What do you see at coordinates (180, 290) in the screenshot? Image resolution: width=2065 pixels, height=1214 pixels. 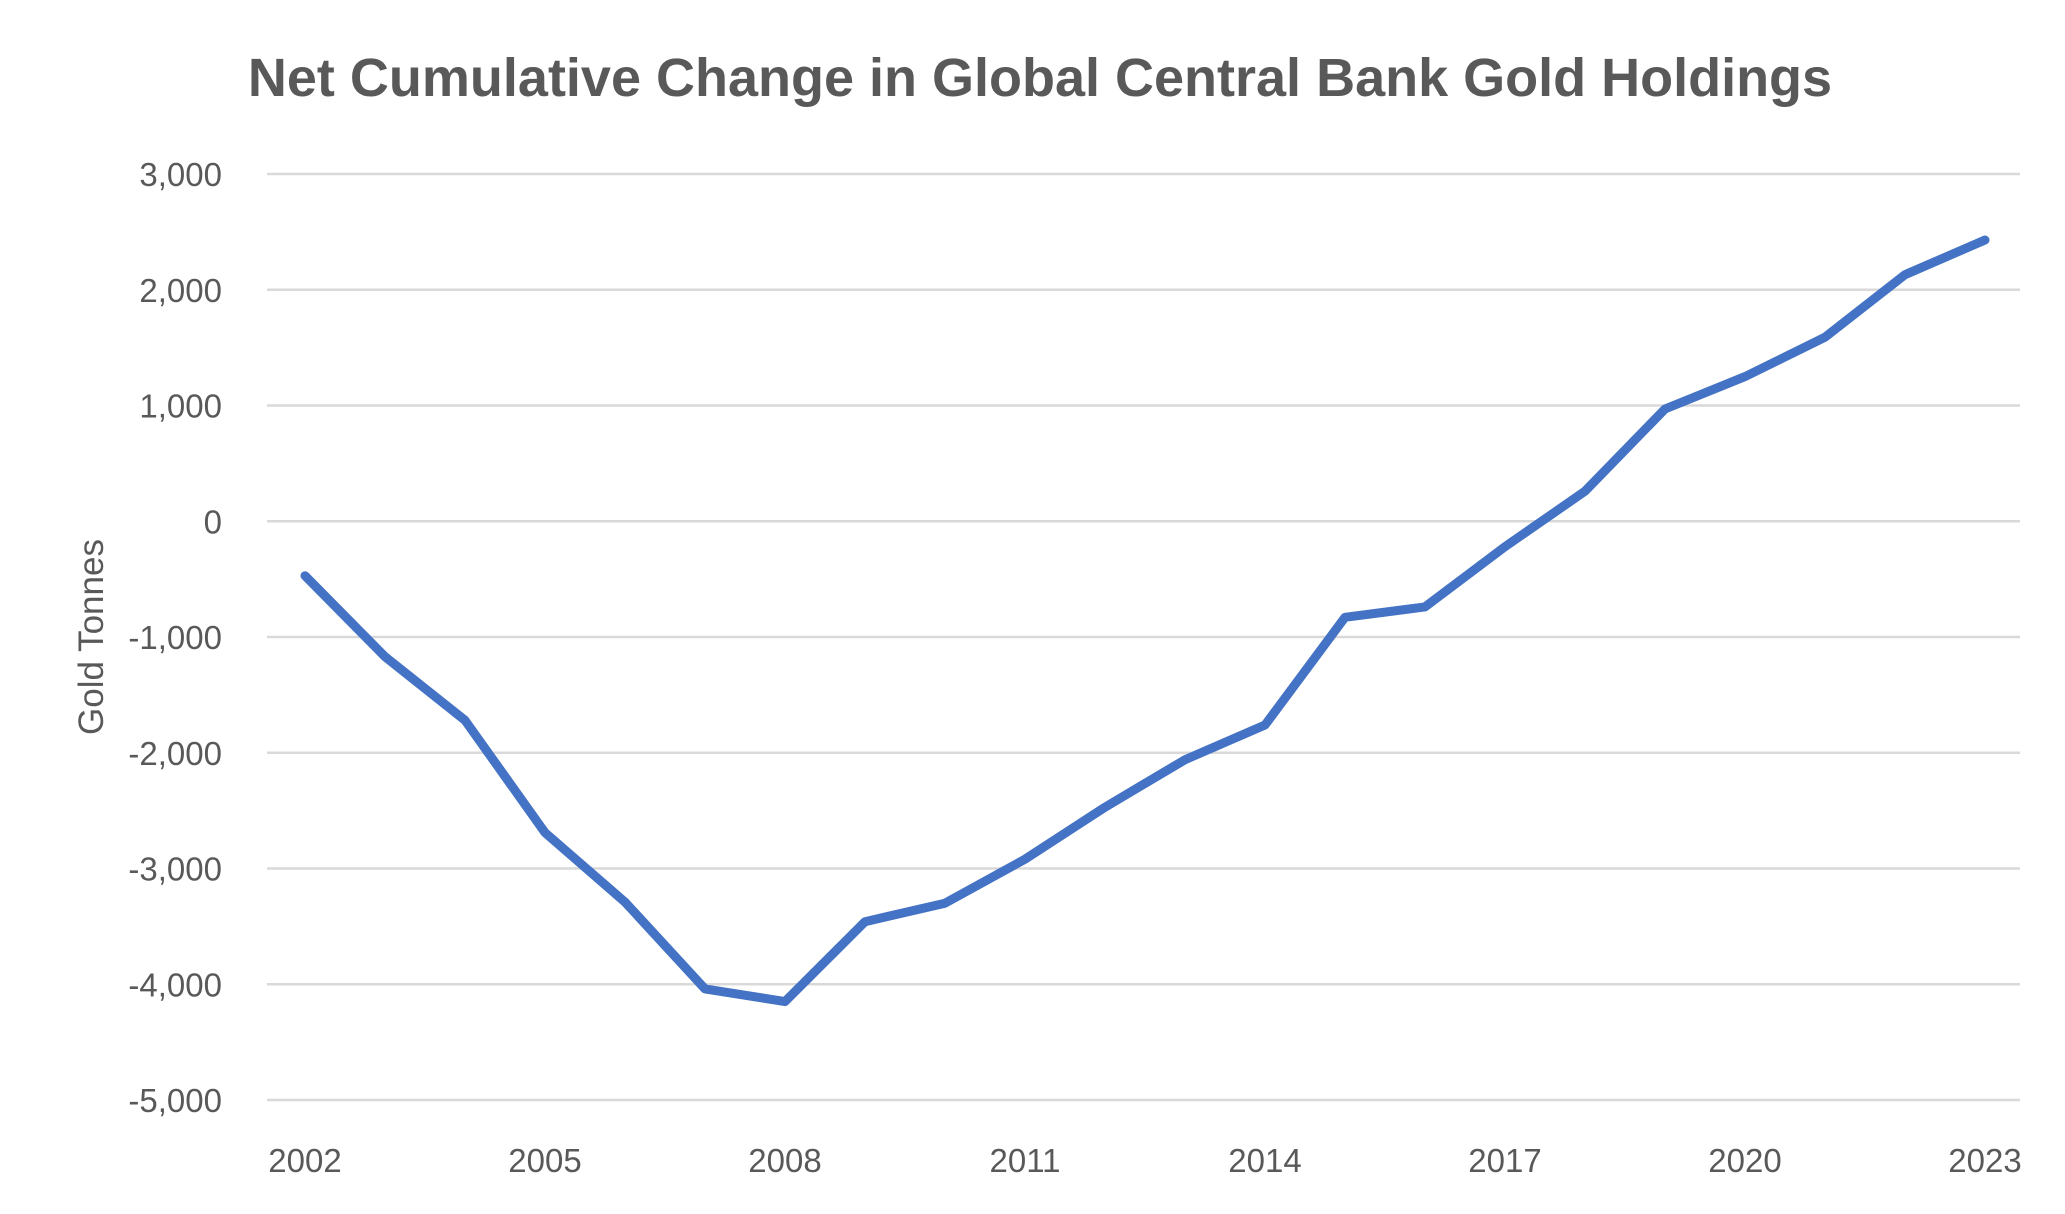 I see `y-tick-label: 2,000` at bounding box center [180, 290].